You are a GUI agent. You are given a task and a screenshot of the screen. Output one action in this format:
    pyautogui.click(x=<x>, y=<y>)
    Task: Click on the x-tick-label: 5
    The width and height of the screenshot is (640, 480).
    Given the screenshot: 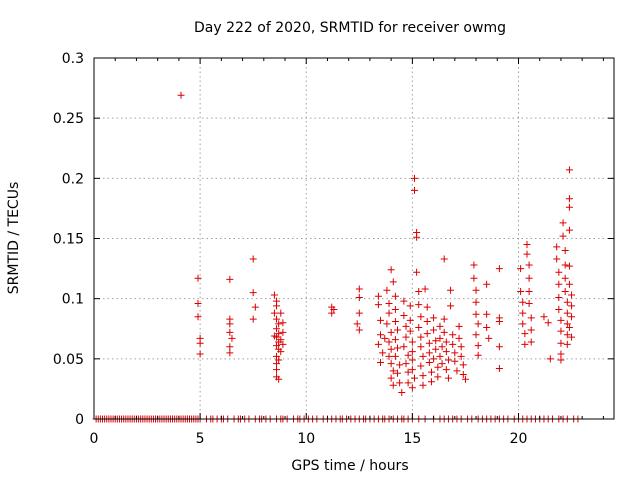 What is the action you would take?
    pyautogui.click(x=200, y=439)
    